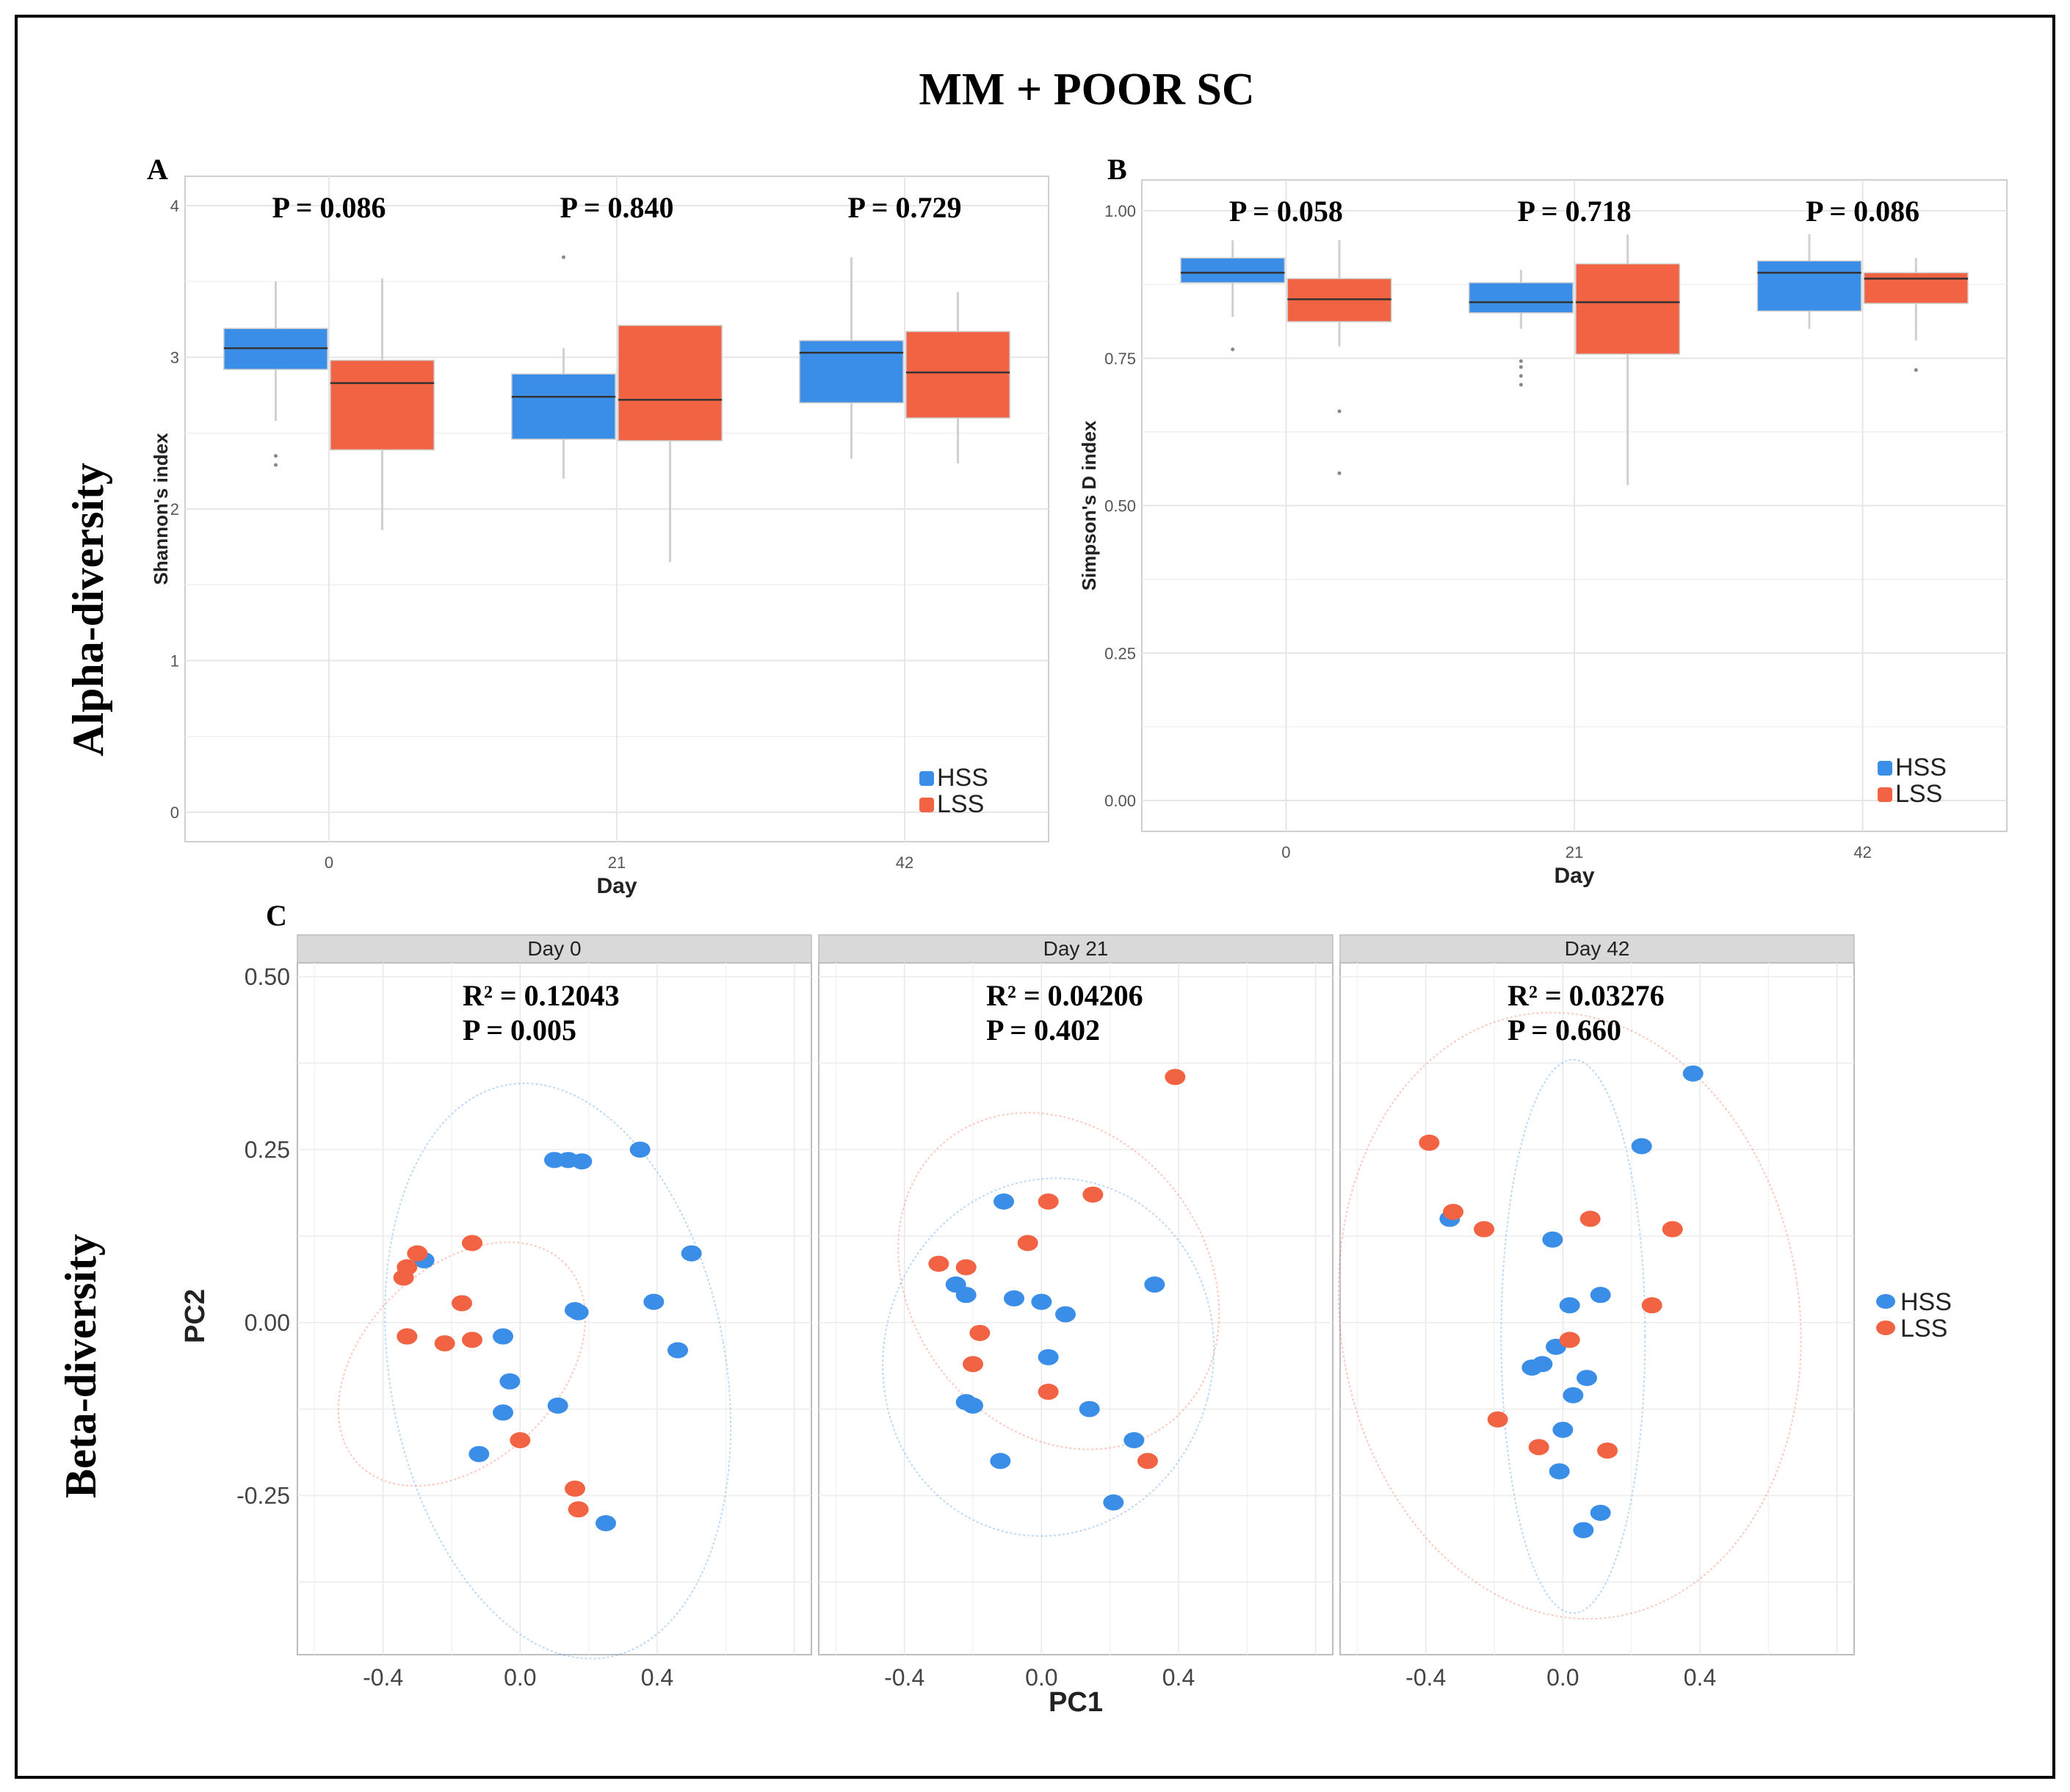 The height and width of the screenshot is (1792, 2070). What do you see at coordinates (1586, 995) in the screenshot?
I see `stat-label: R² = 0.03276` at bounding box center [1586, 995].